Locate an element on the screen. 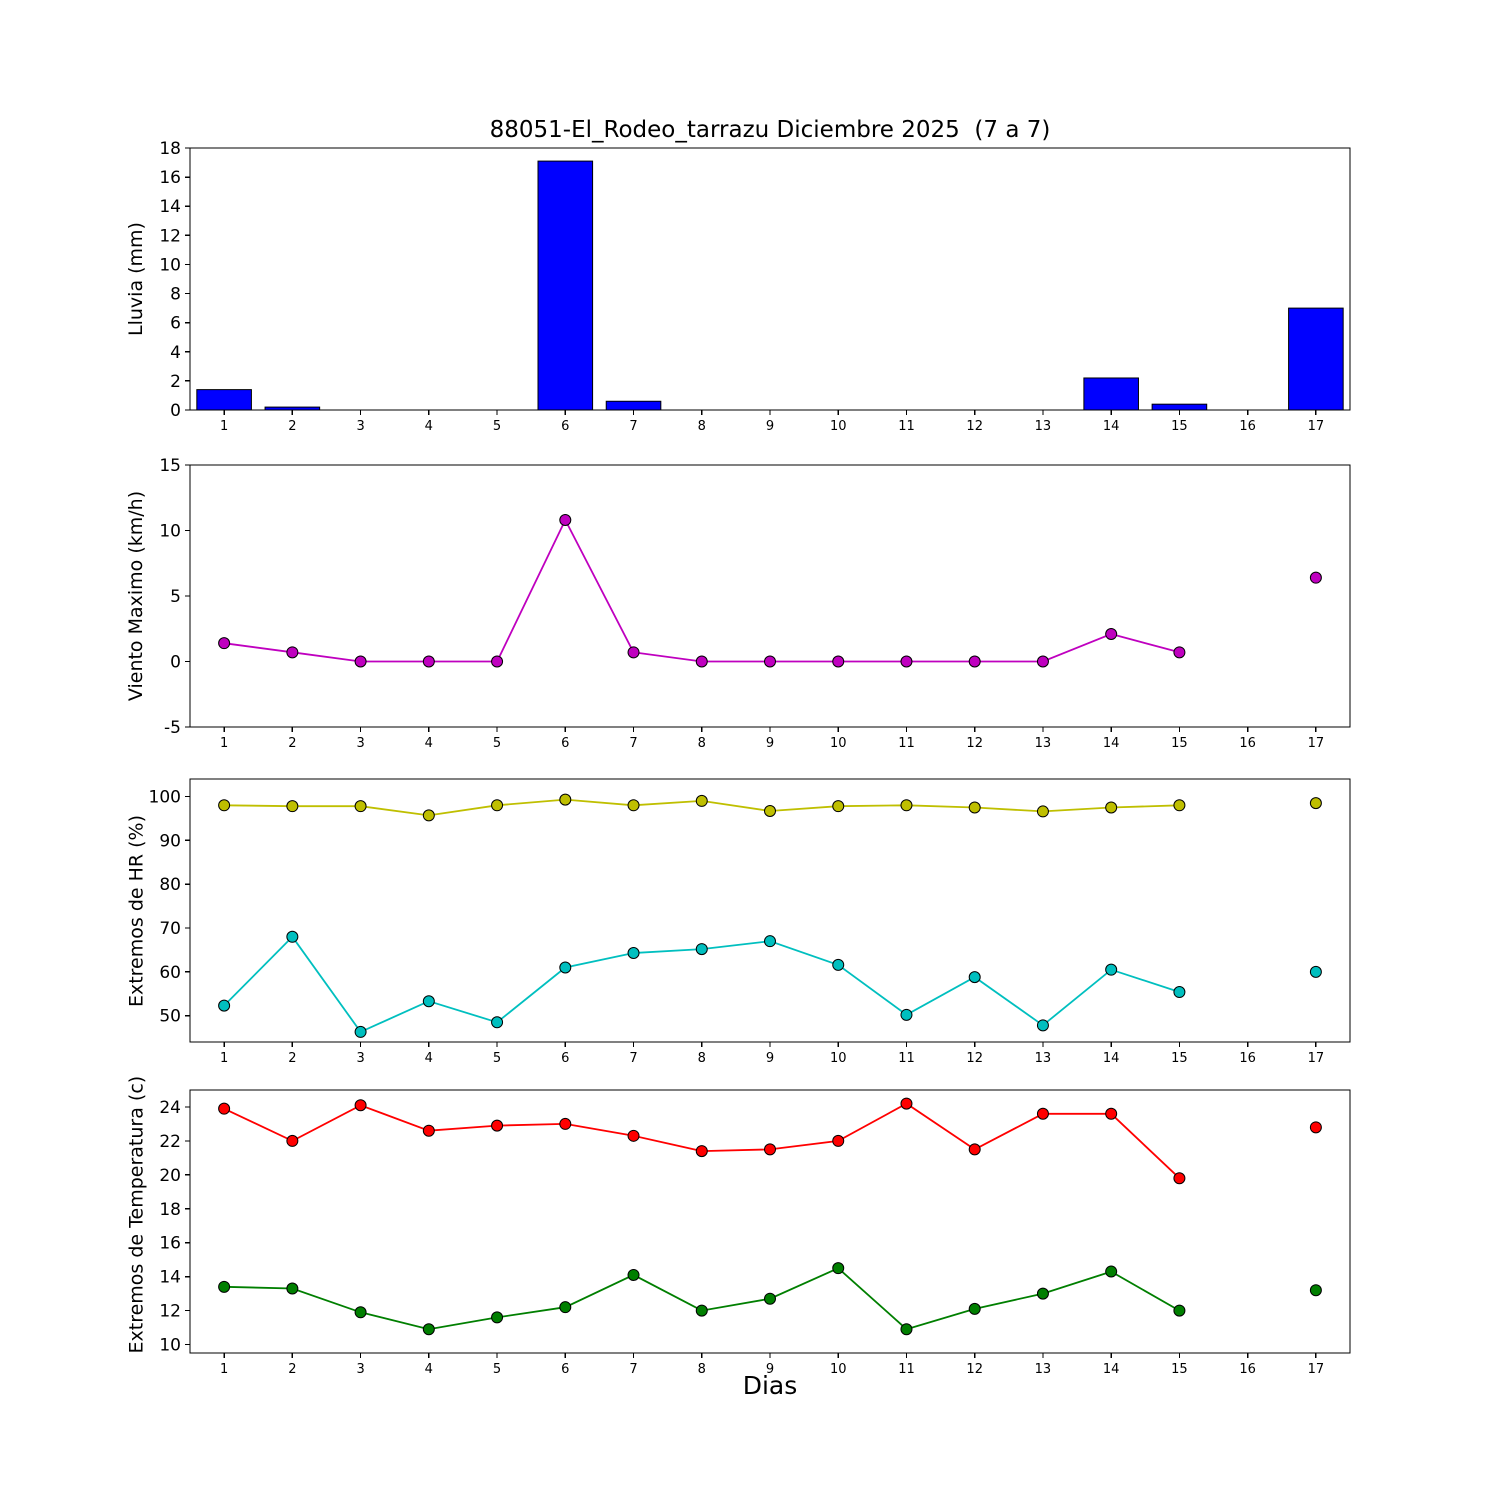 Image resolution: width=1500 pixels, height=1500 pixels. x-tick-label: 3 is located at coordinates (360, 1369).